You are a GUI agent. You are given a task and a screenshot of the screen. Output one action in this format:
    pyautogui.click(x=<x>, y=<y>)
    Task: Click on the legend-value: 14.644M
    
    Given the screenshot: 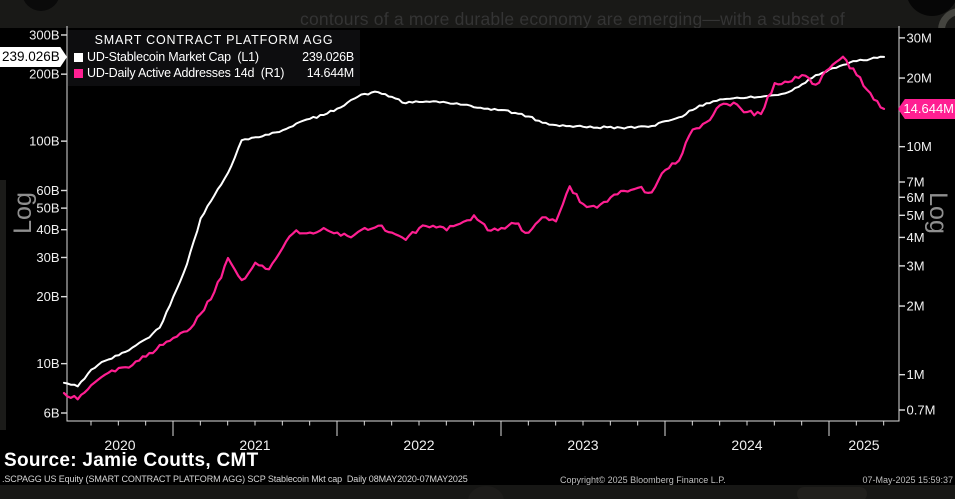 What is the action you would take?
    pyautogui.click(x=330, y=73)
    